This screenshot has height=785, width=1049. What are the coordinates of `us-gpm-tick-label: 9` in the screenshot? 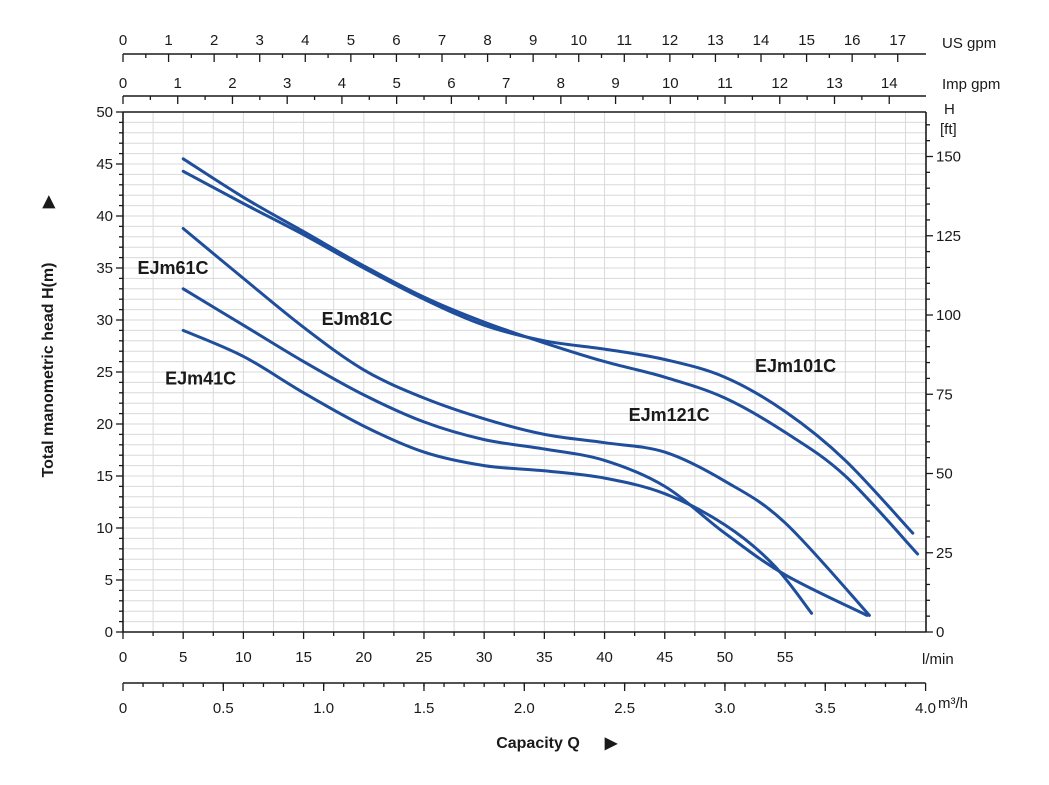 It's located at (533, 40).